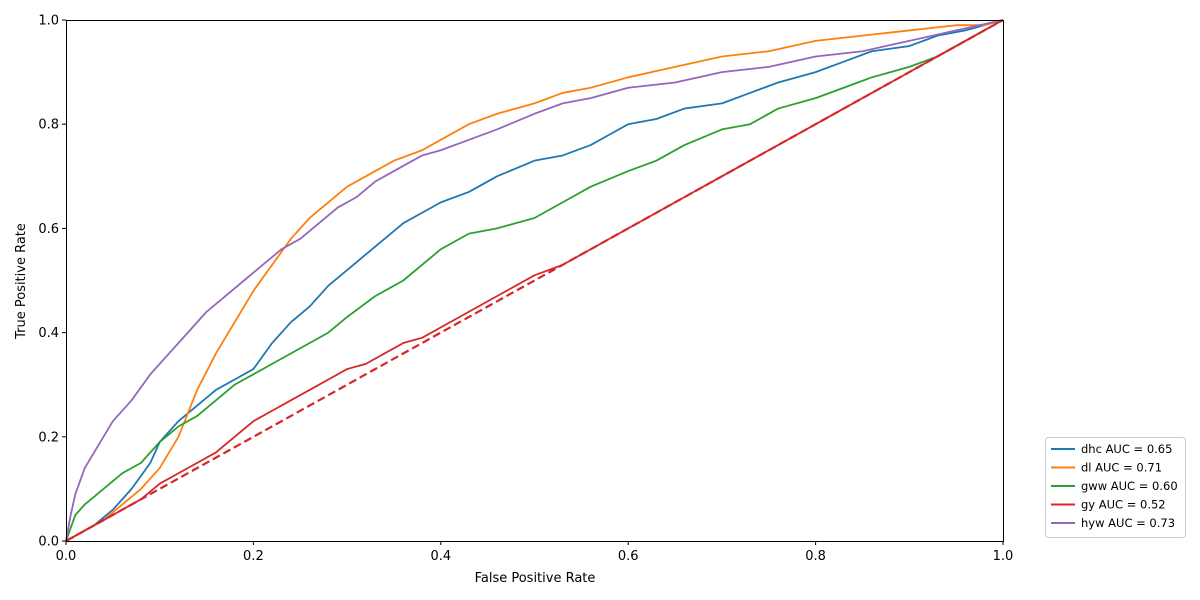  I want to click on y-tick-label: 0.2, so click(48, 437).